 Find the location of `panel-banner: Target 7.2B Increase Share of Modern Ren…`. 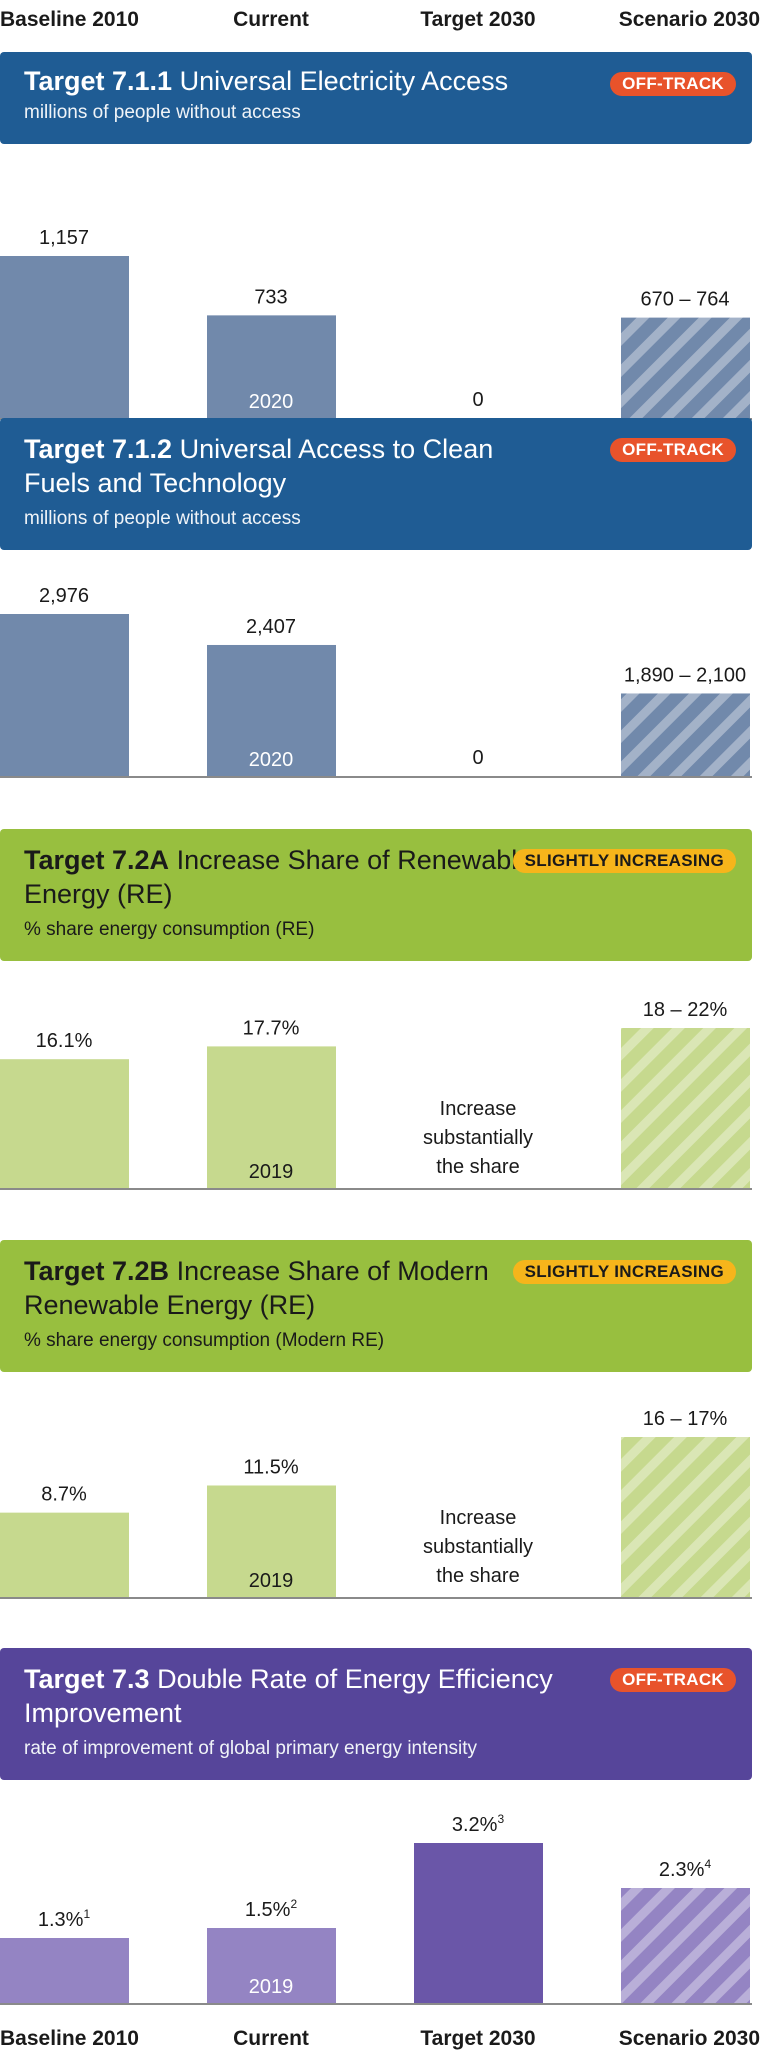

panel-banner: Target 7.2B Increase Share of Modern Ren… is located at coordinates (376, 1306).